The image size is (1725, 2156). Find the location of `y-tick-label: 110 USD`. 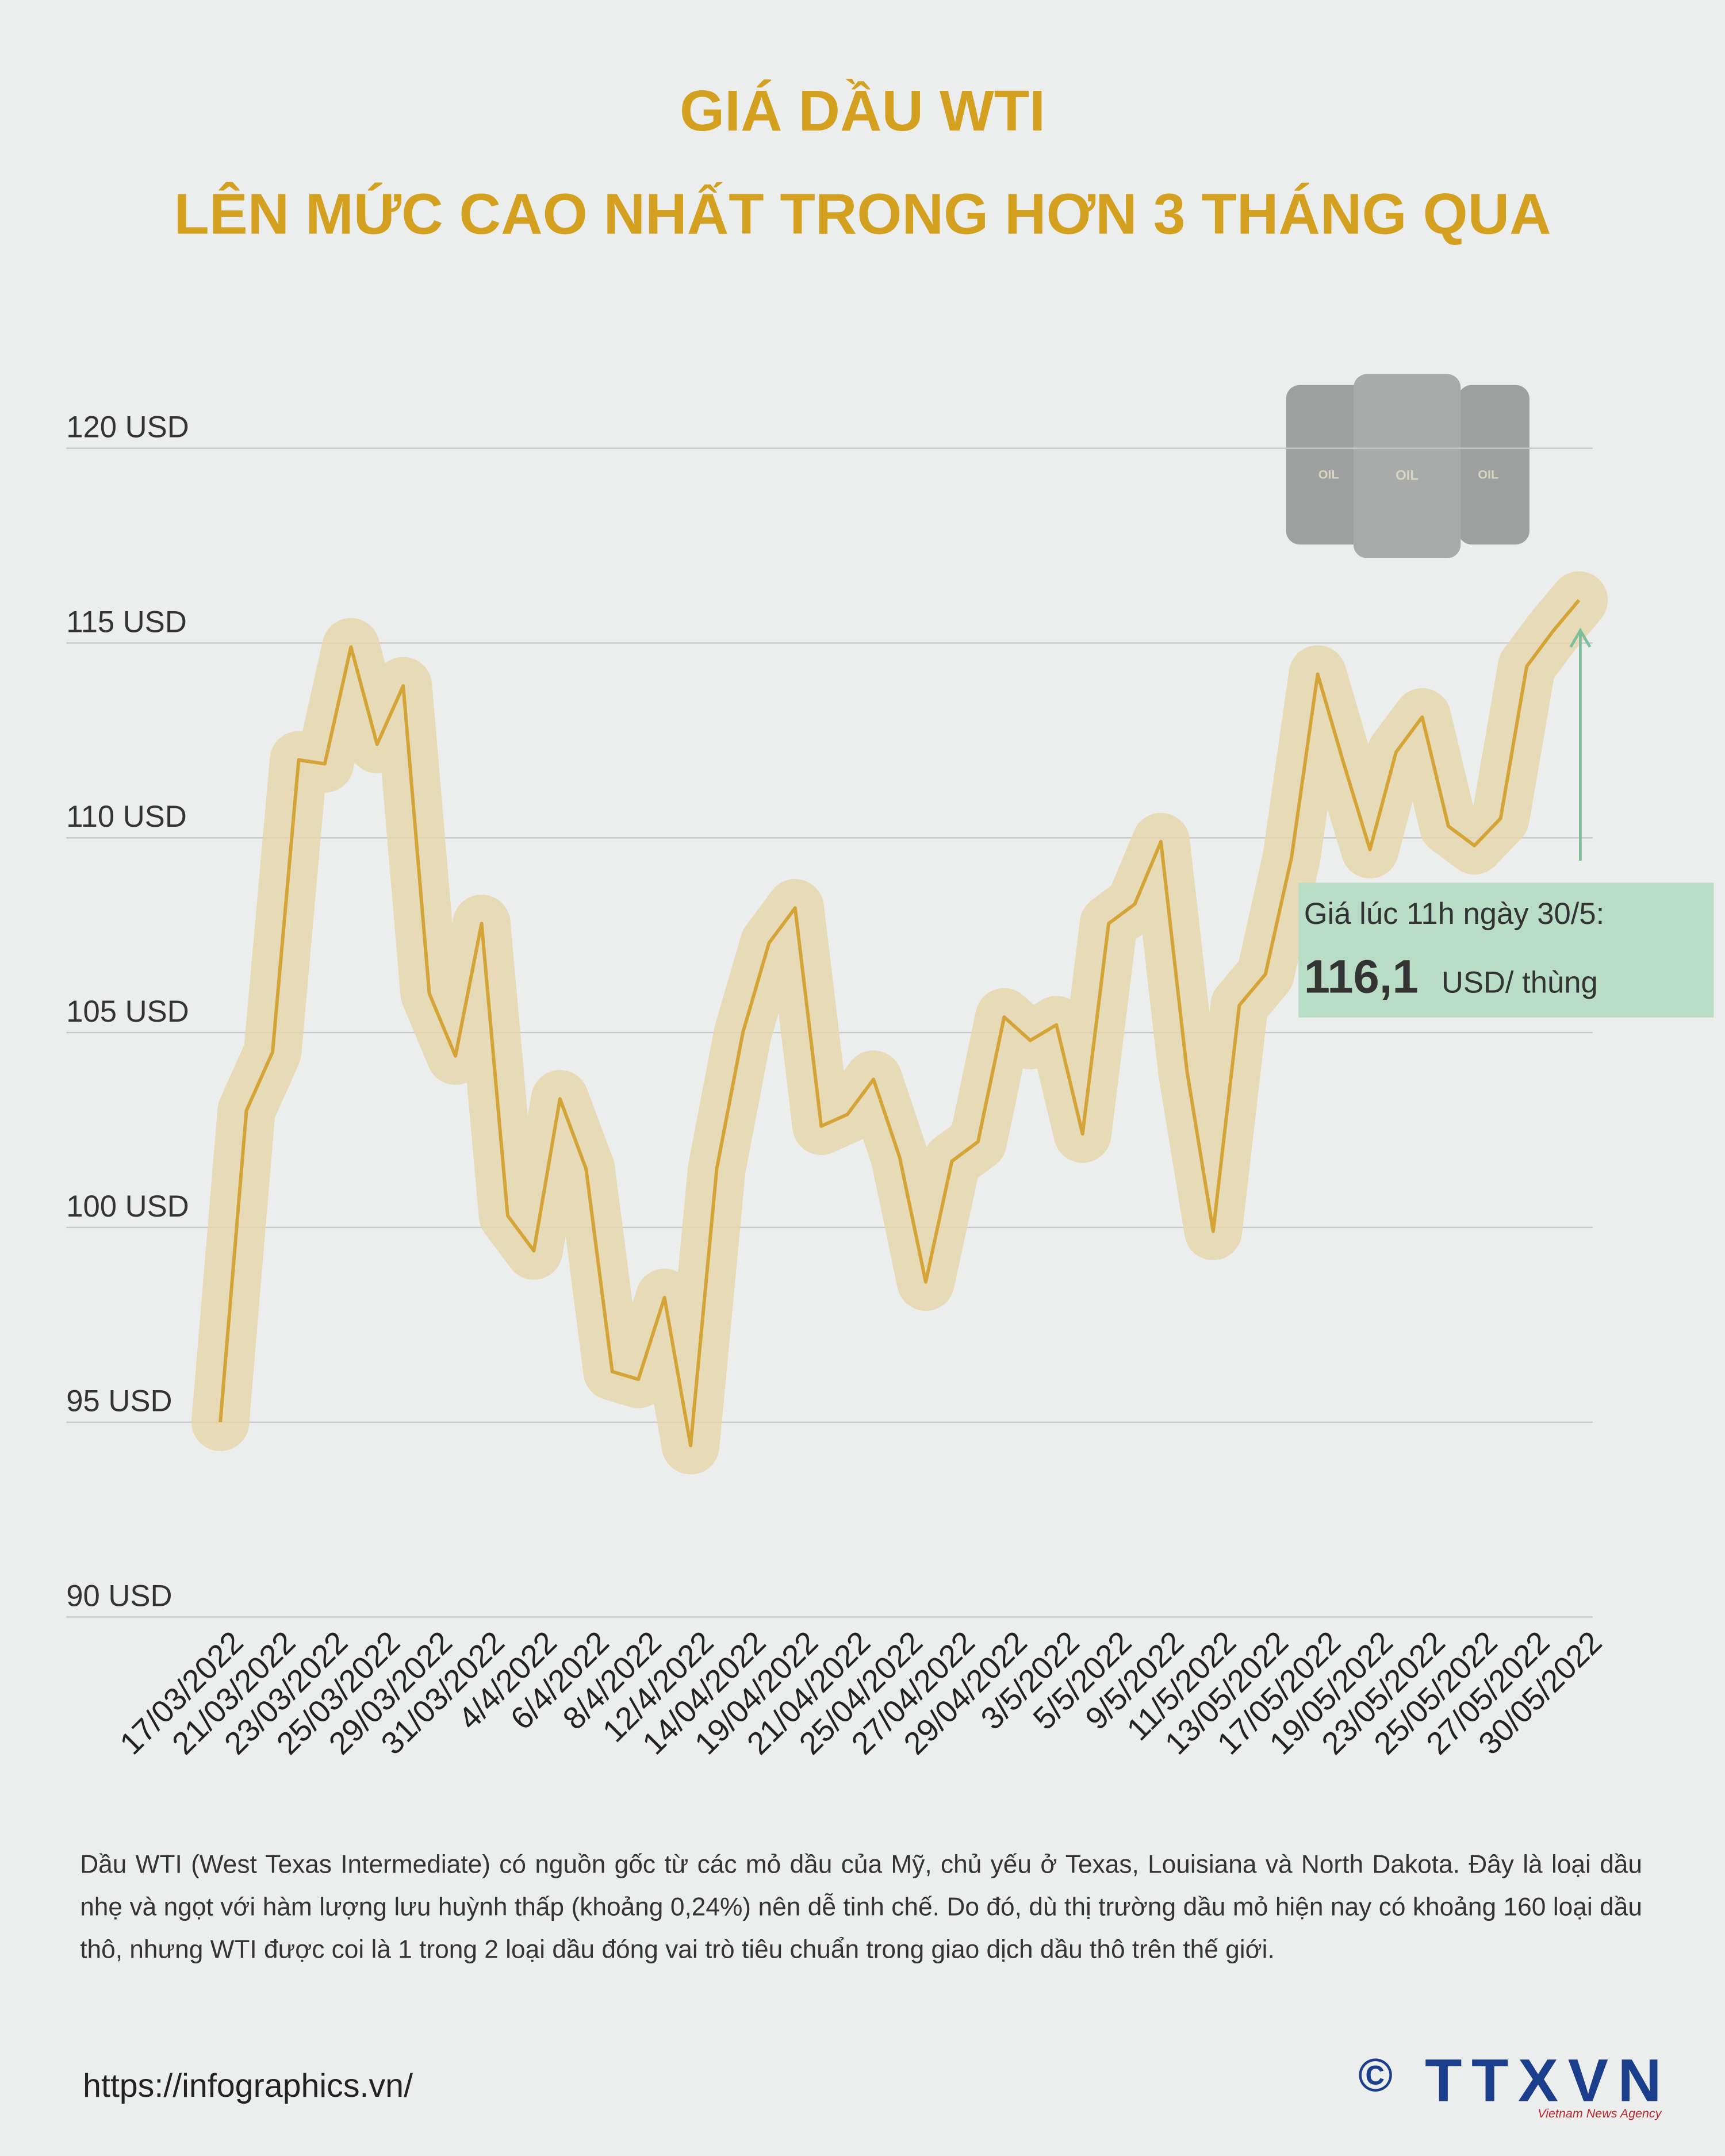

y-tick-label: 110 USD is located at coordinates (126, 817).